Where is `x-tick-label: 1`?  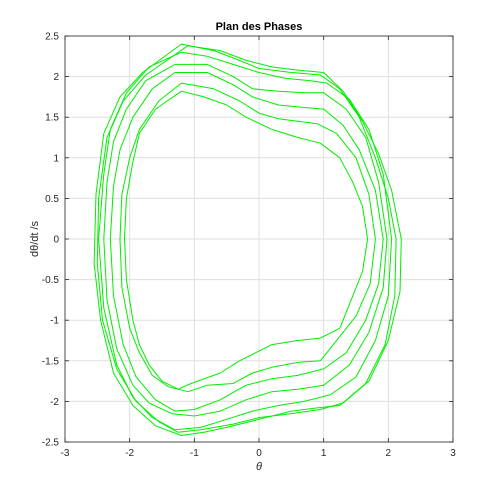 x-tick-label: 1 is located at coordinates (324, 453).